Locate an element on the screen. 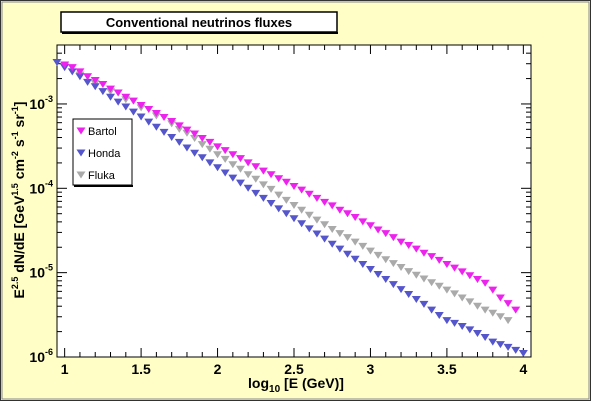 This screenshot has width=591, height=401. y-tick-base: 10 is located at coordinates (37, 273).